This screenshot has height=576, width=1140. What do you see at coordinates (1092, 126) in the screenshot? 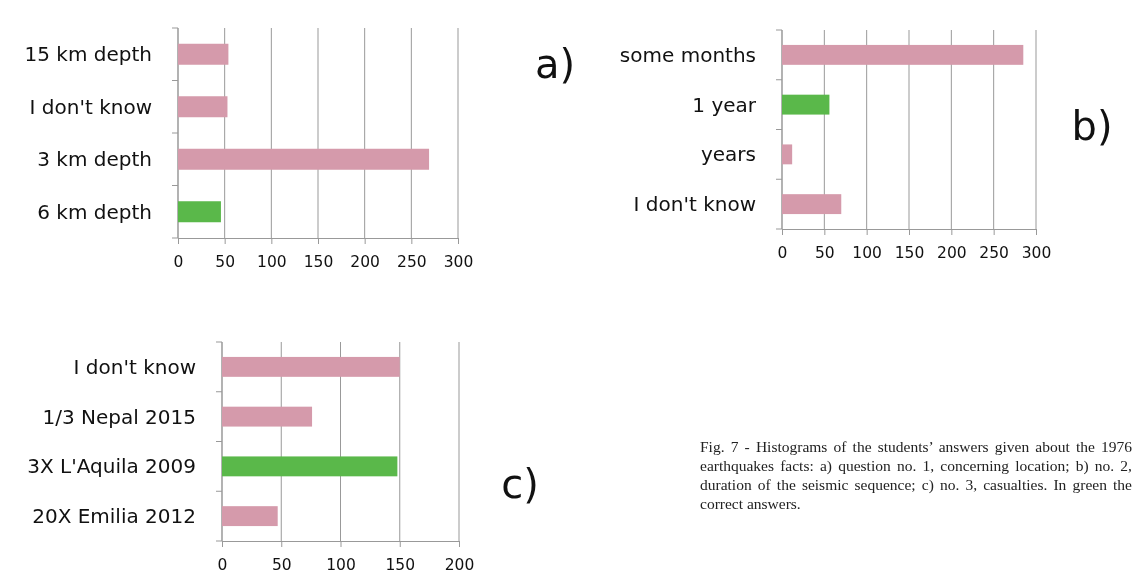
I see `text: b)` at bounding box center [1092, 126].